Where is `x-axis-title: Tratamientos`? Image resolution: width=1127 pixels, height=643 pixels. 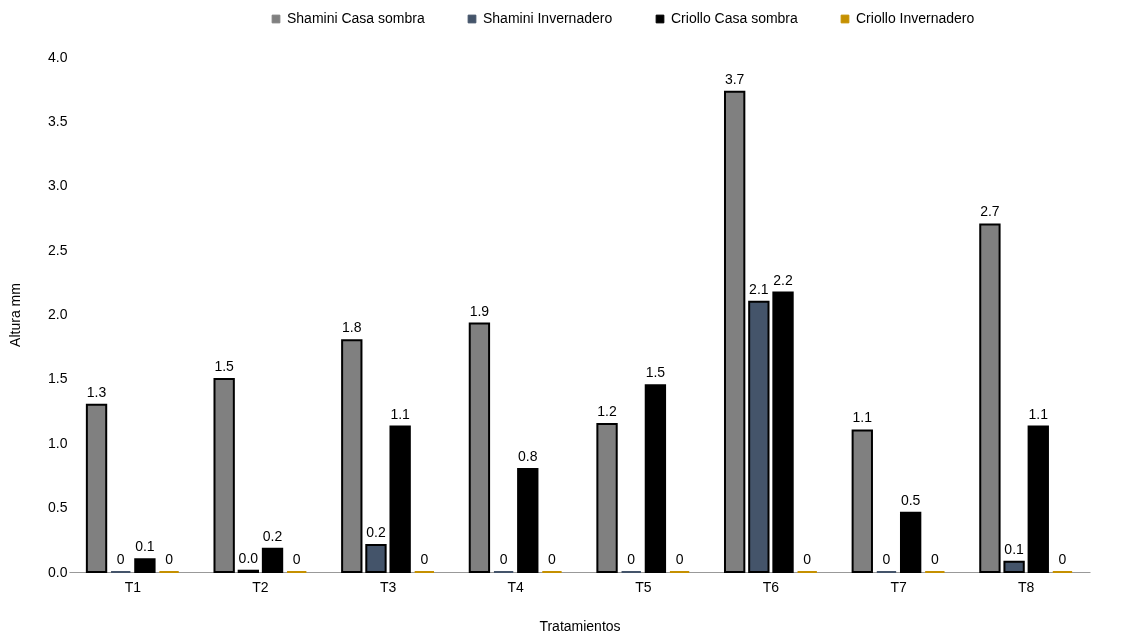 x-axis-title: Tratamientos is located at coordinates (580, 625).